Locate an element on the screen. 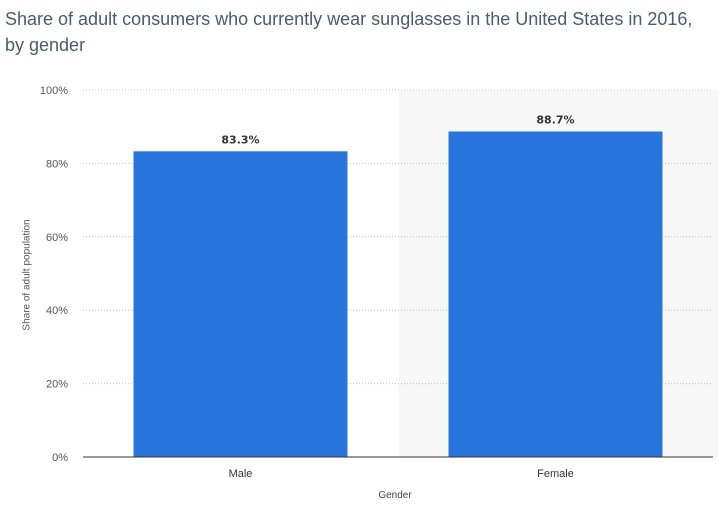  y-tick-label: 80% is located at coordinates (57, 164).